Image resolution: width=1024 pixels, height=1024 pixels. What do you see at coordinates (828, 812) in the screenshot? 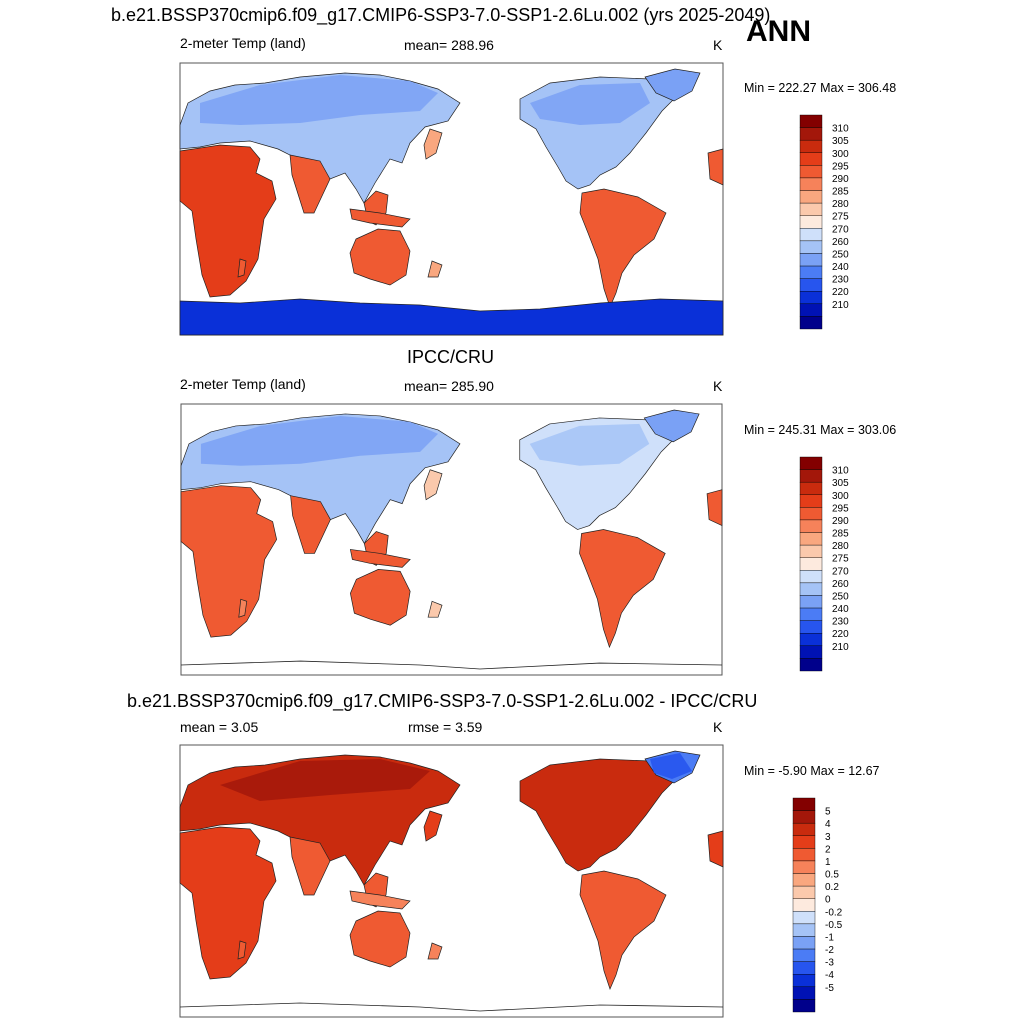
I see `colorbar-tick-label: 5` at bounding box center [828, 812].